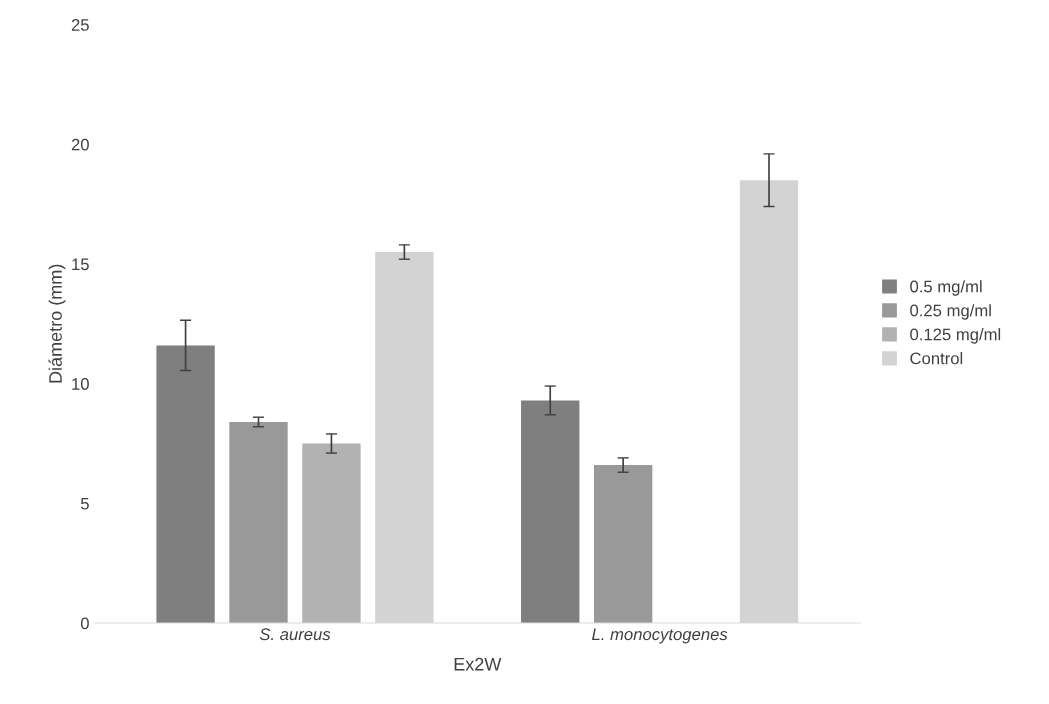 The height and width of the screenshot is (704, 1049). What do you see at coordinates (80, 264) in the screenshot?
I see `y-tick-label: 15` at bounding box center [80, 264].